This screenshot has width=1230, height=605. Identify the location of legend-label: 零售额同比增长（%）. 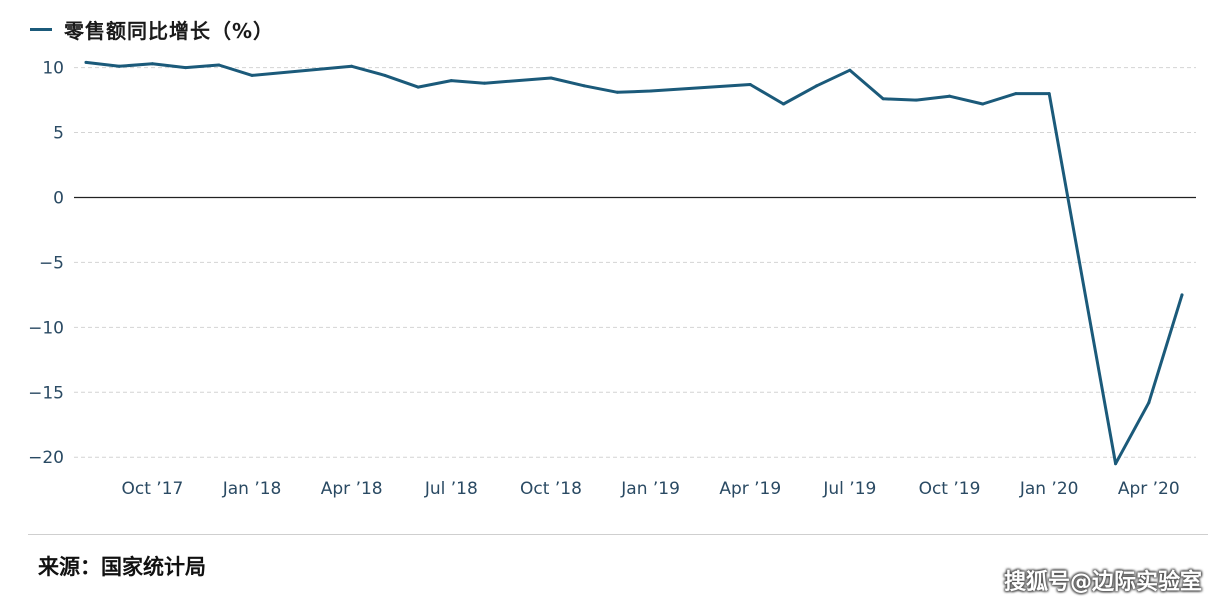
(169, 30).